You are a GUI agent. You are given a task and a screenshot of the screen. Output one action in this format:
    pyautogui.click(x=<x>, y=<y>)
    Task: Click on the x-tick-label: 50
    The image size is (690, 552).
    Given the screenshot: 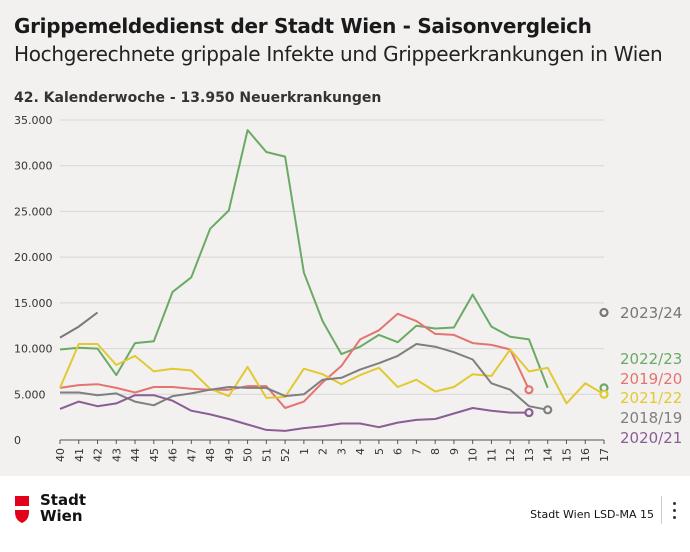 What is the action you would take?
    pyautogui.click(x=248, y=455)
    